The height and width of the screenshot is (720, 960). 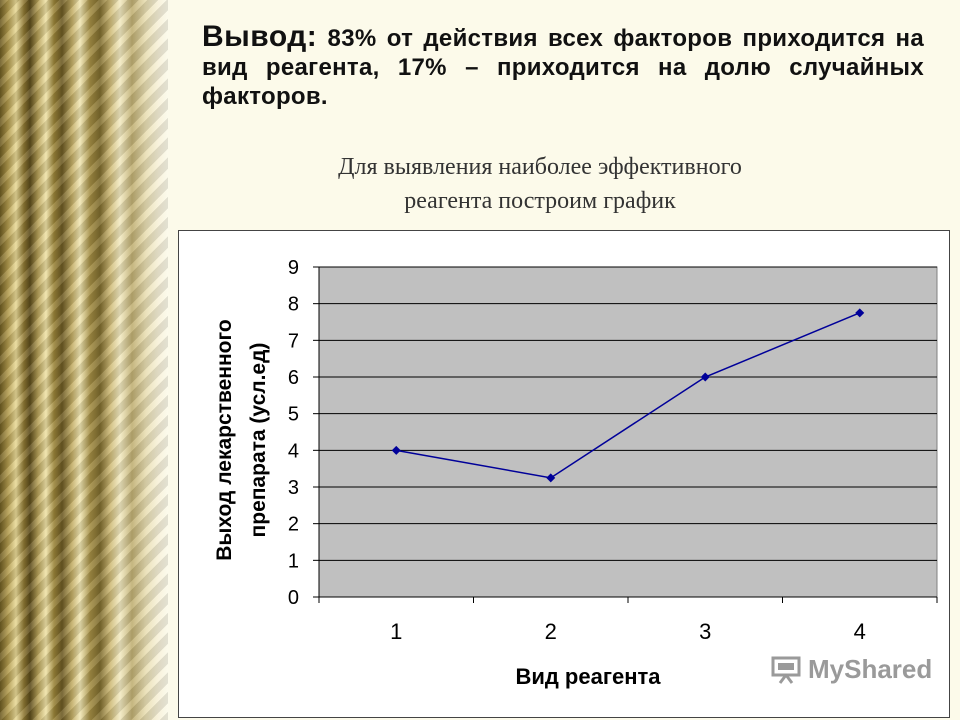 What do you see at coordinates (551, 631) in the screenshot?
I see `x-tick-label: 2` at bounding box center [551, 631].